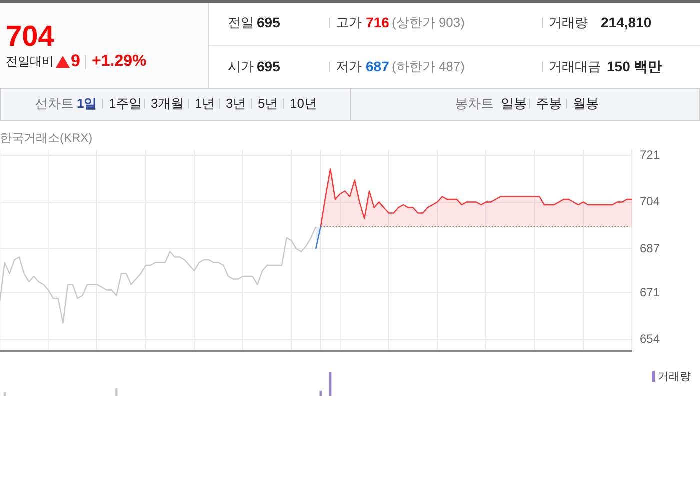 This screenshot has width=700, height=490. I want to click on text: 일봉, so click(514, 104).